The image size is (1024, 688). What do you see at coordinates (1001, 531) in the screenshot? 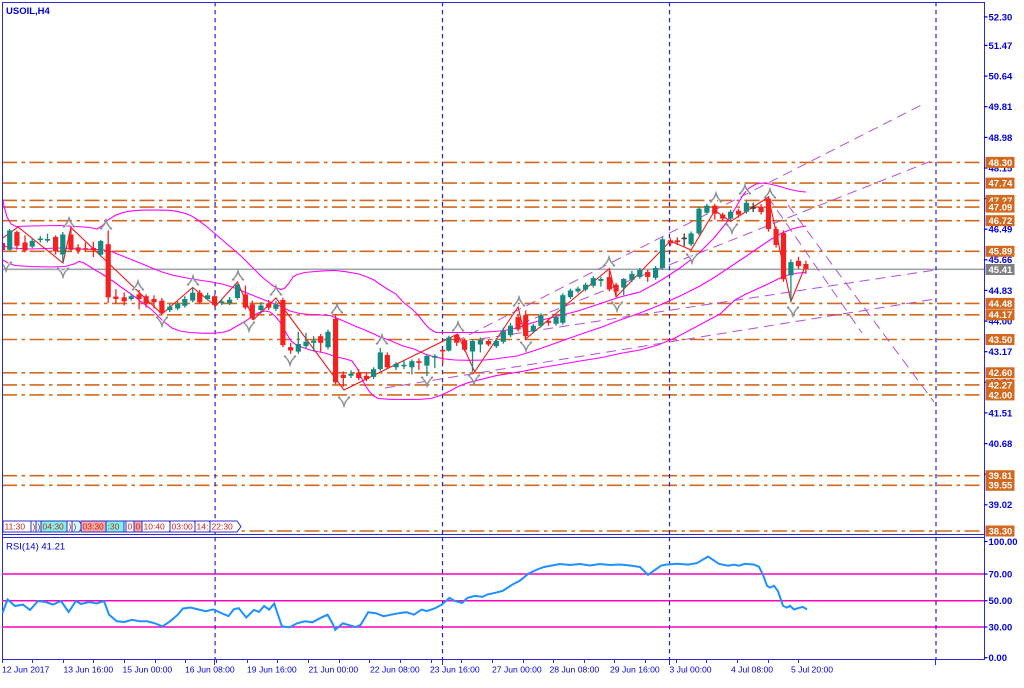
I see `svg-text: 38.30` at bounding box center [1001, 531].